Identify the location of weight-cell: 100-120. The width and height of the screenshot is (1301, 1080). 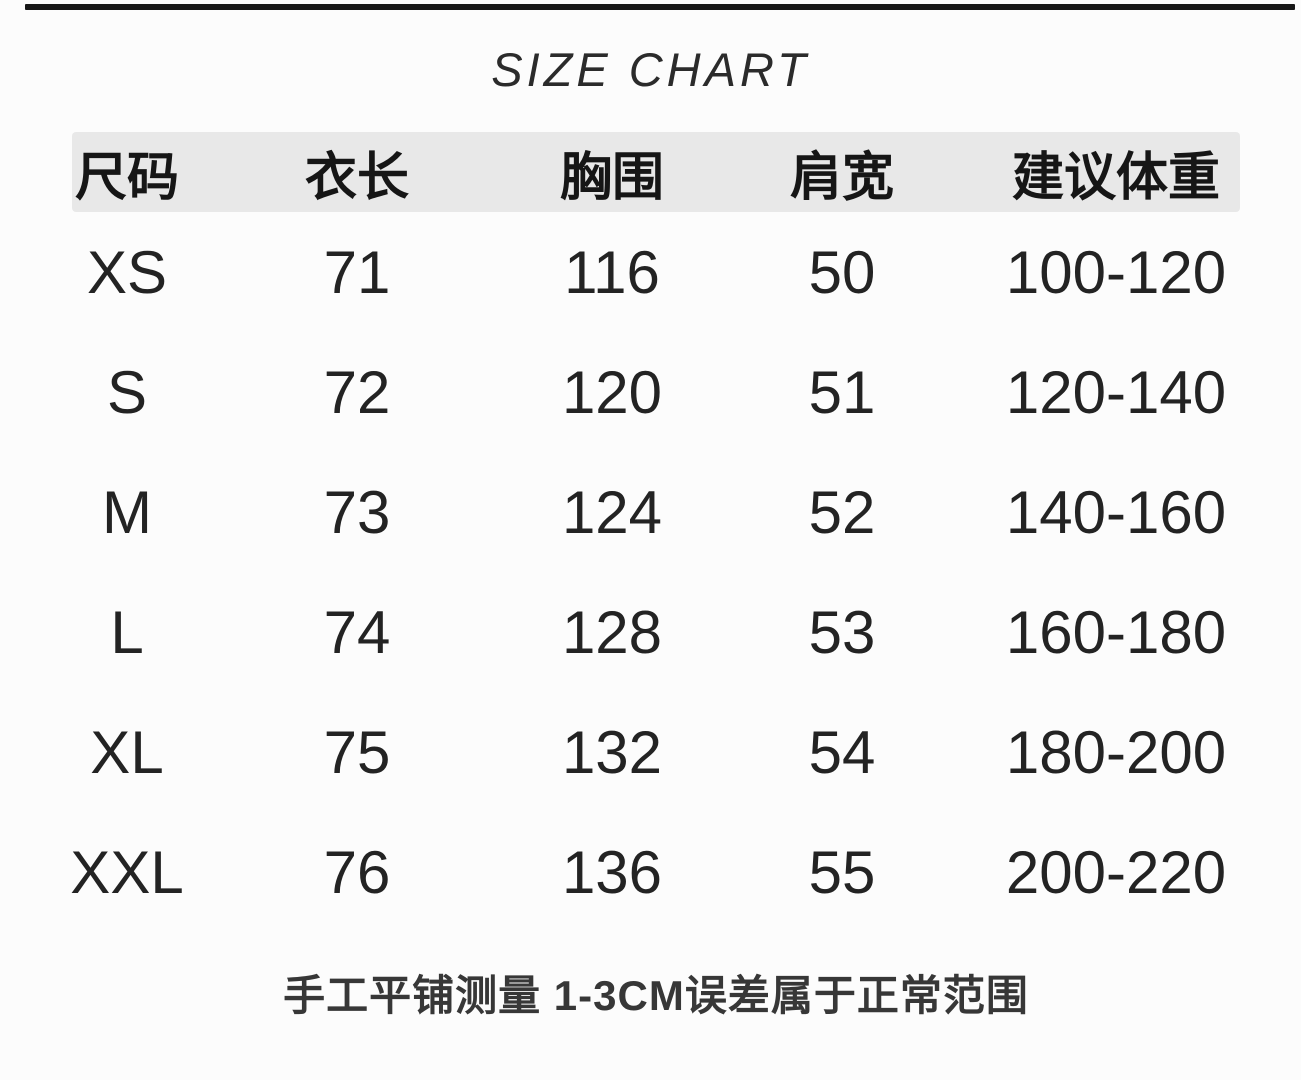
(1116, 272).